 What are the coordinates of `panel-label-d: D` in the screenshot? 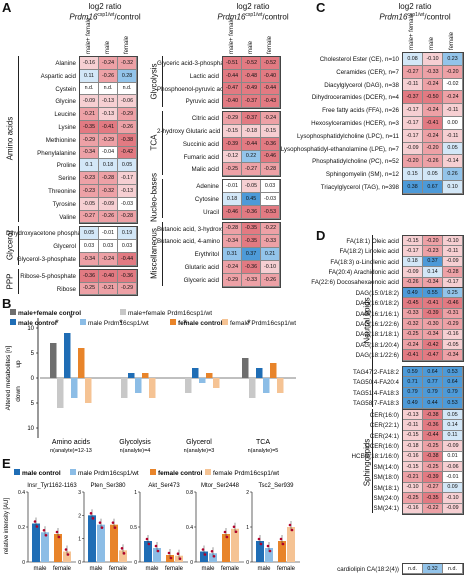 It's located at (321, 235).